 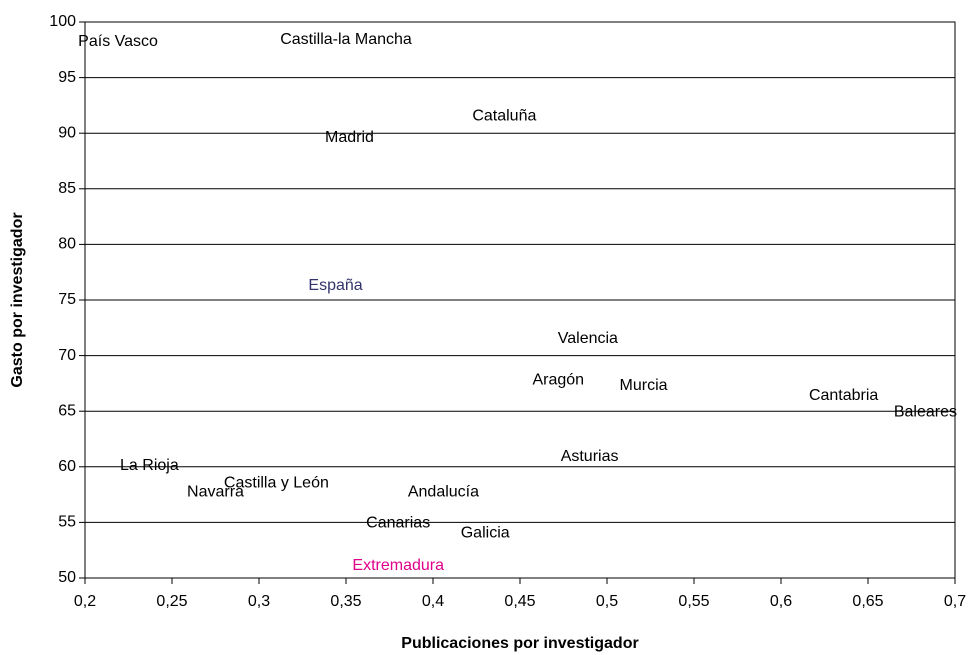 I want to click on point-label: Cataluña, so click(x=504, y=116).